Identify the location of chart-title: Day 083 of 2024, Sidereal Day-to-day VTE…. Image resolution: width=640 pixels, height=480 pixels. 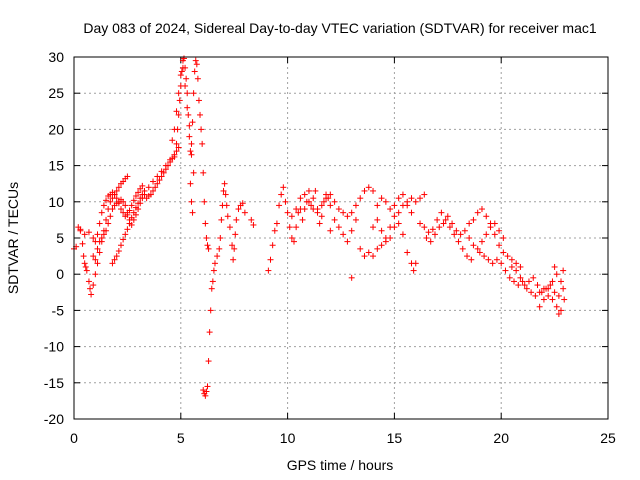
(339, 28).